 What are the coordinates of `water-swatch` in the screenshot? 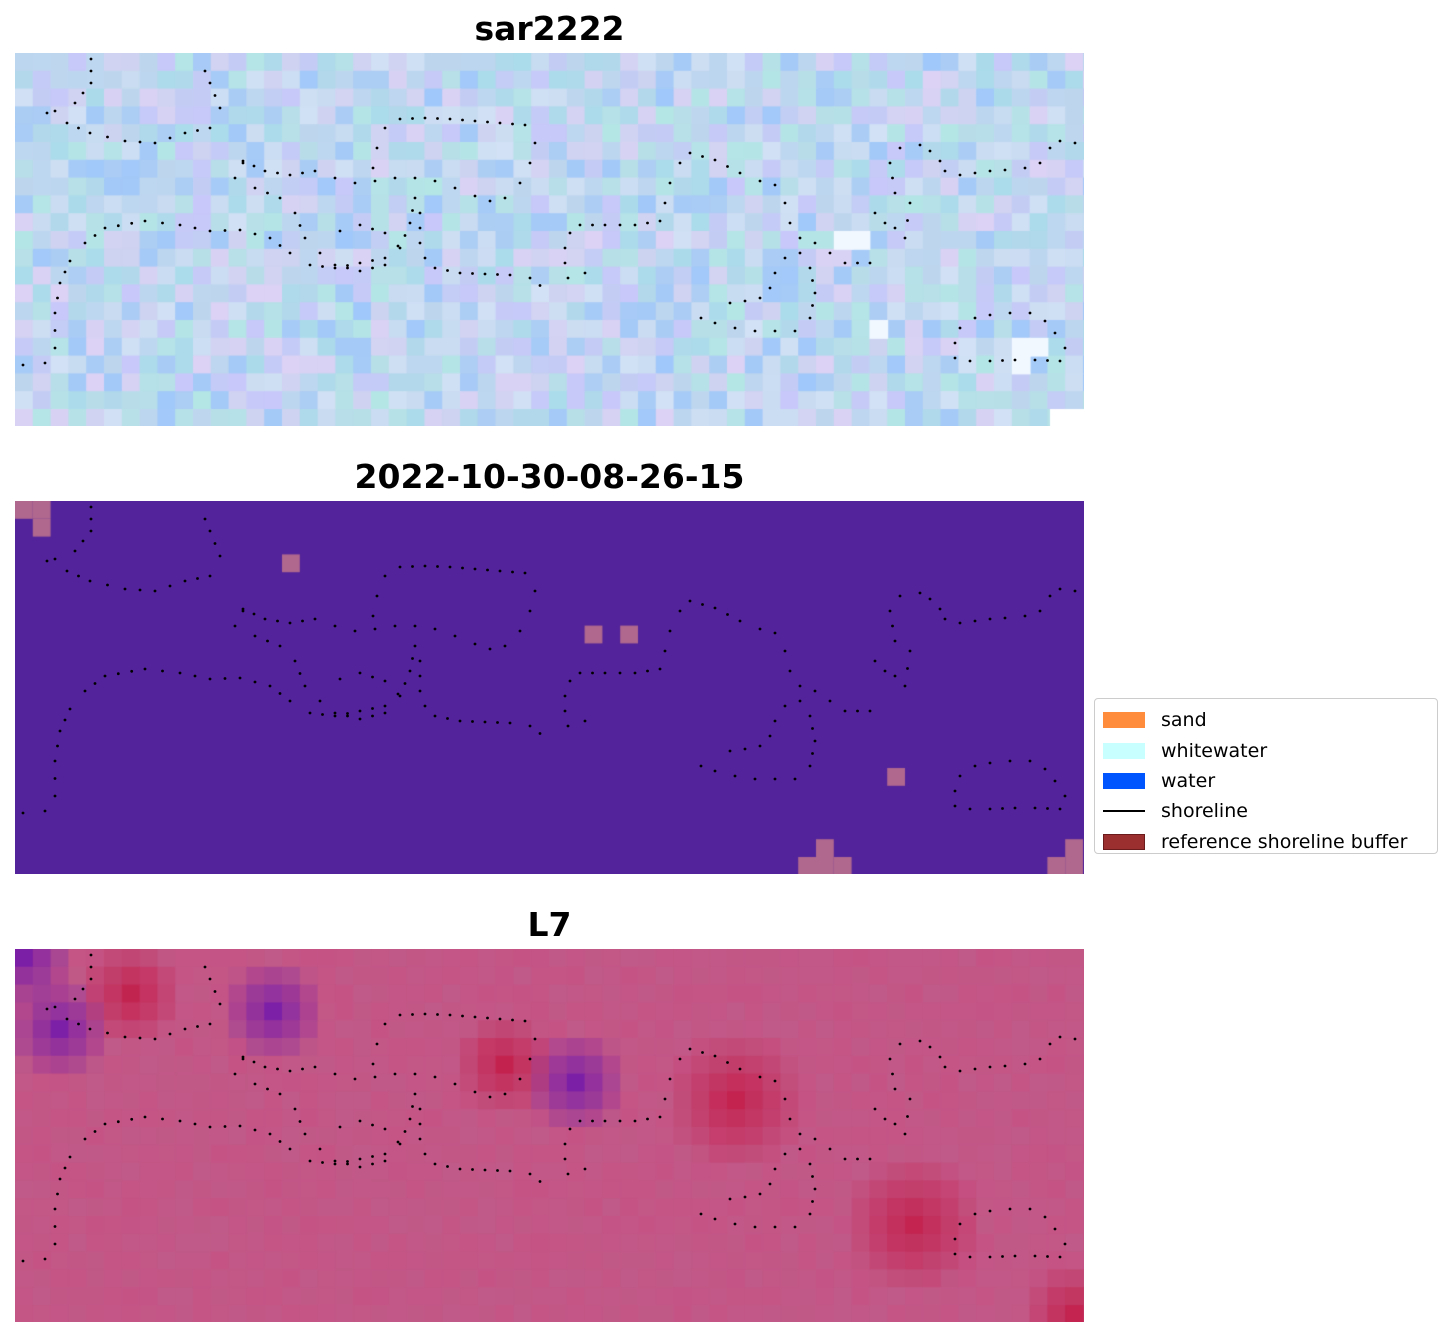 It's located at (1124, 780).